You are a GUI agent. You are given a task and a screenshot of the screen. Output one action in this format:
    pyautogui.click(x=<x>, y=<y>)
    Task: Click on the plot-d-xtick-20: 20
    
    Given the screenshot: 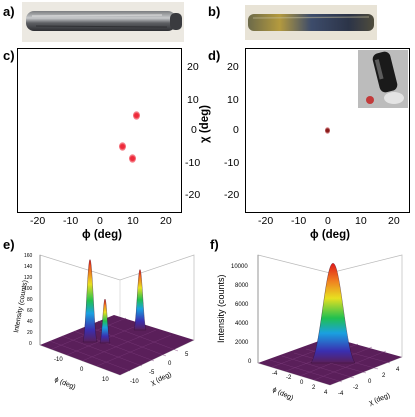 What is the action you would take?
    pyautogui.click(x=394, y=221)
    